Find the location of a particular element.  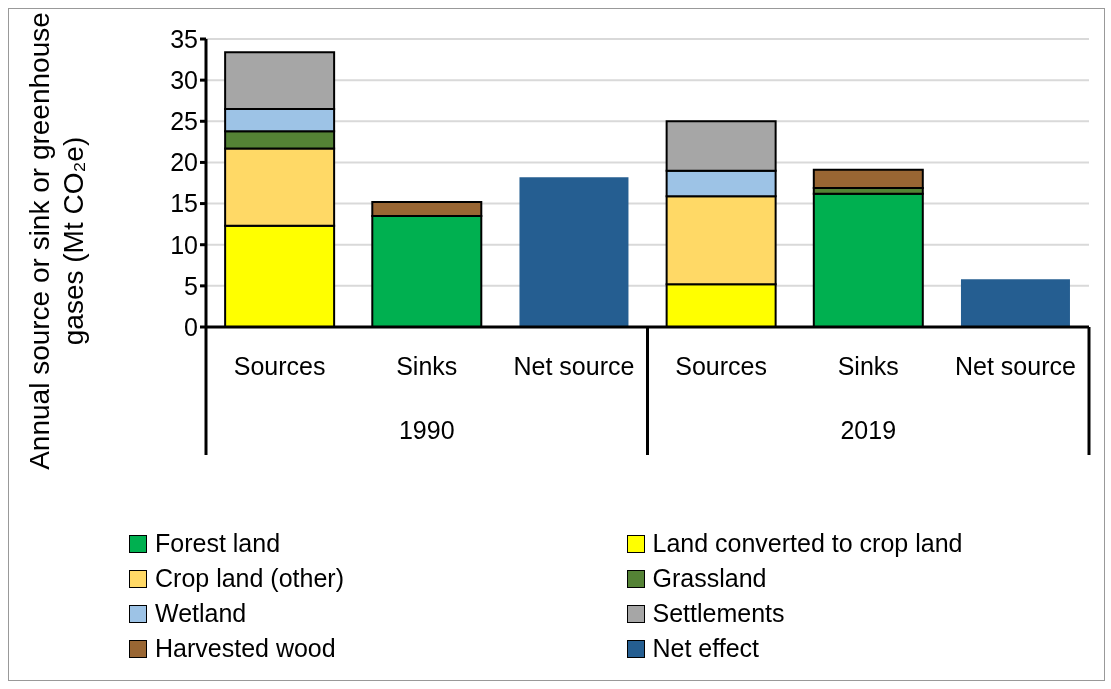

y-tick-label: 10 is located at coordinates (184, 244).